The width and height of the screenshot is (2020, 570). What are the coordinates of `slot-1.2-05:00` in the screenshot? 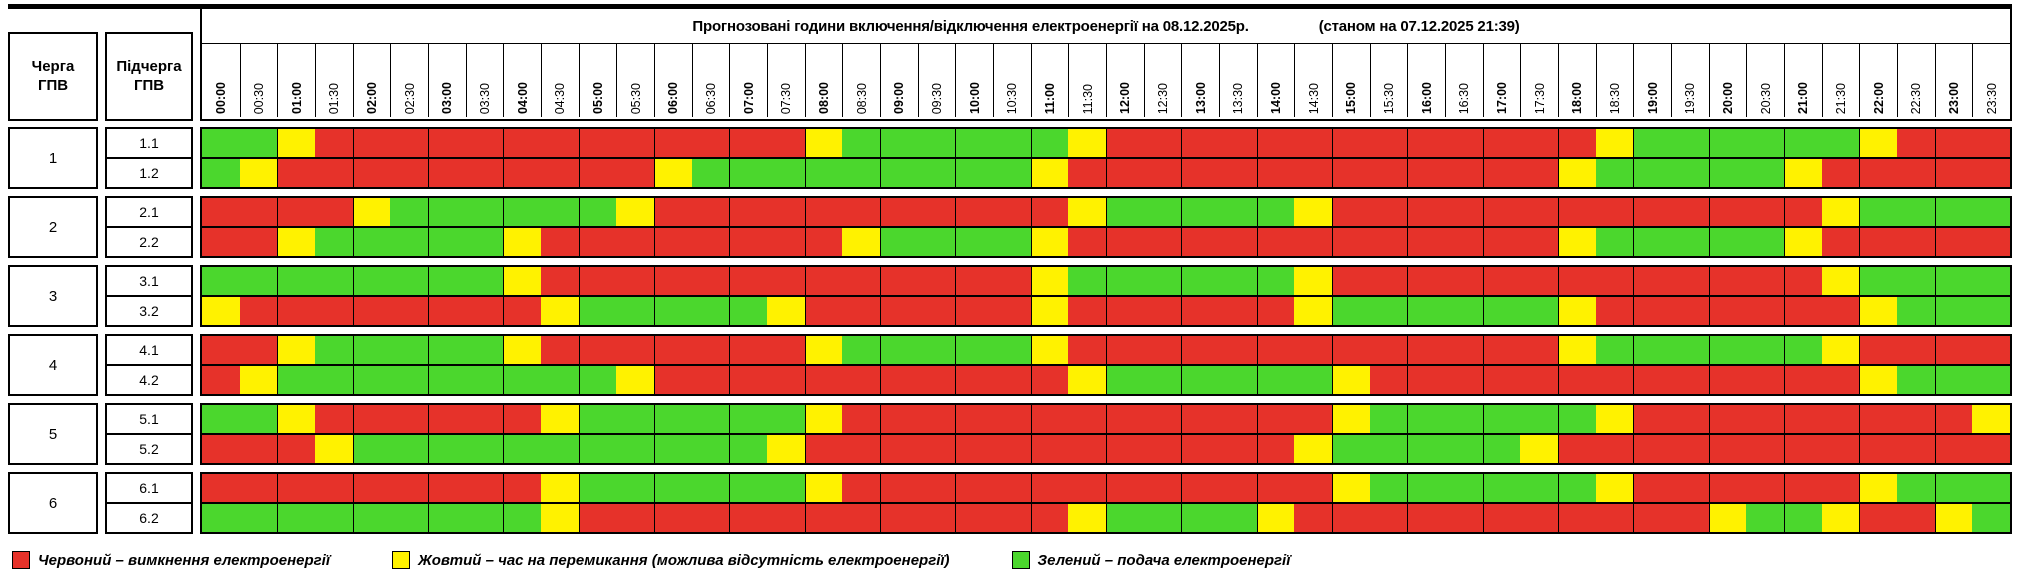 It's located at (597, 173).